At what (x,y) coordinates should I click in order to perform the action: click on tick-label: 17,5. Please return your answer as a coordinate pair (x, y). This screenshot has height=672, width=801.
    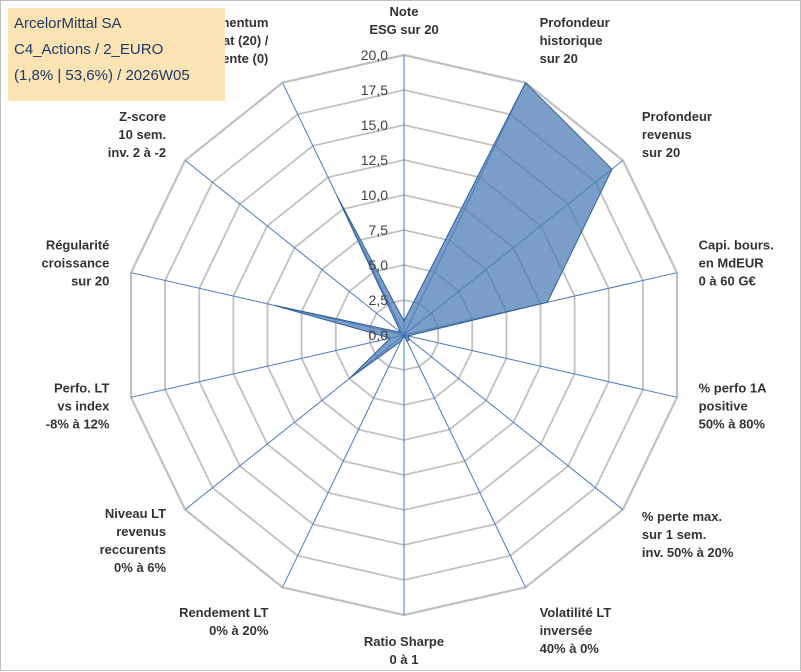
    Looking at the image, I should click on (374, 90).